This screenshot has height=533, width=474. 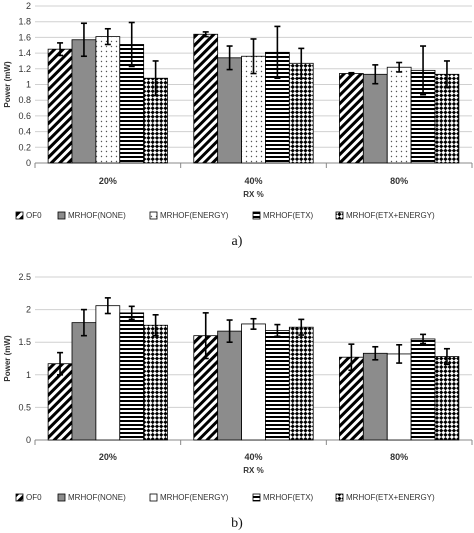 I want to click on y-tick-label: 1.8, so click(x=24, y=22).